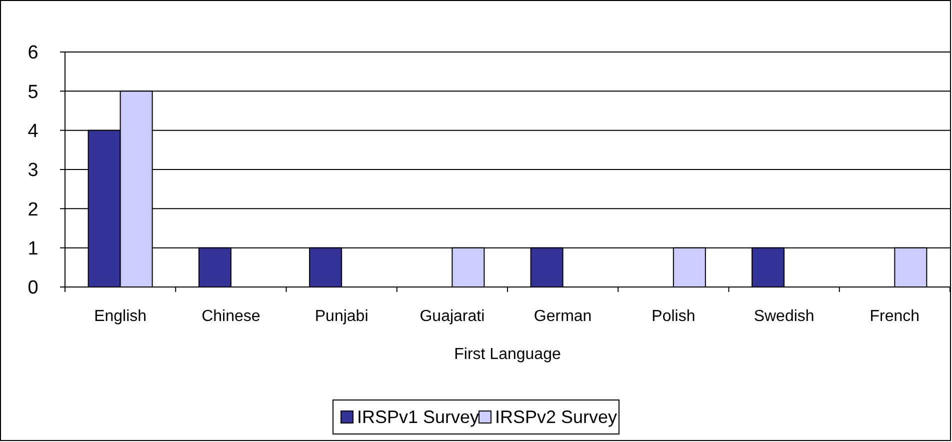 The width and height of the screenshot is (952, 442). I want to click on x-tick-label: English, so click(120, 316).